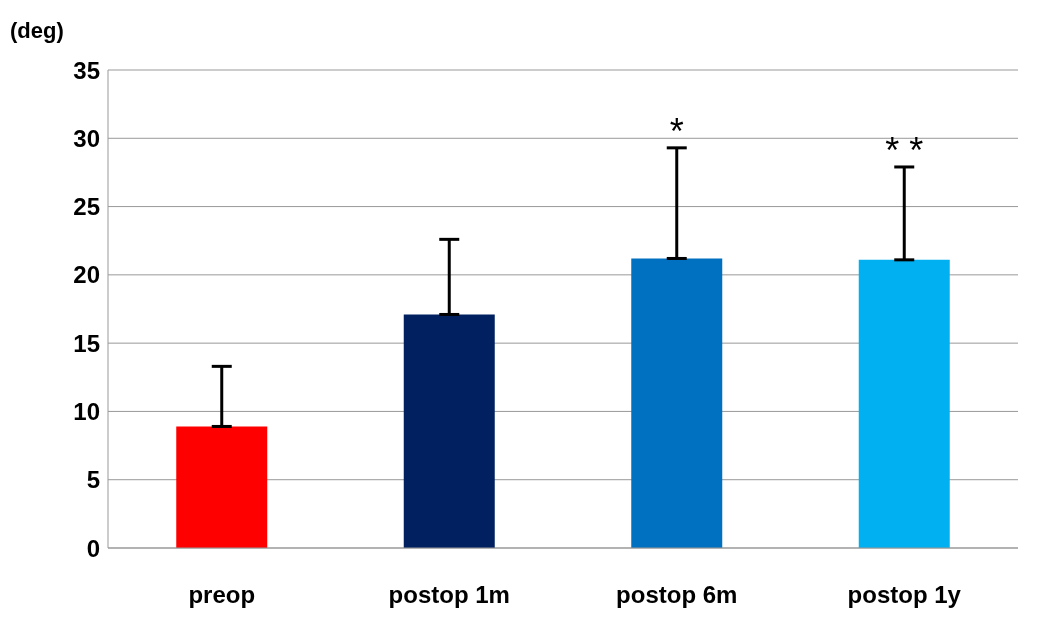  What do you see at coordinates (86, 343) in the screenshot?
I see `y-tick-label: 15` at bounding box center [86, 343].